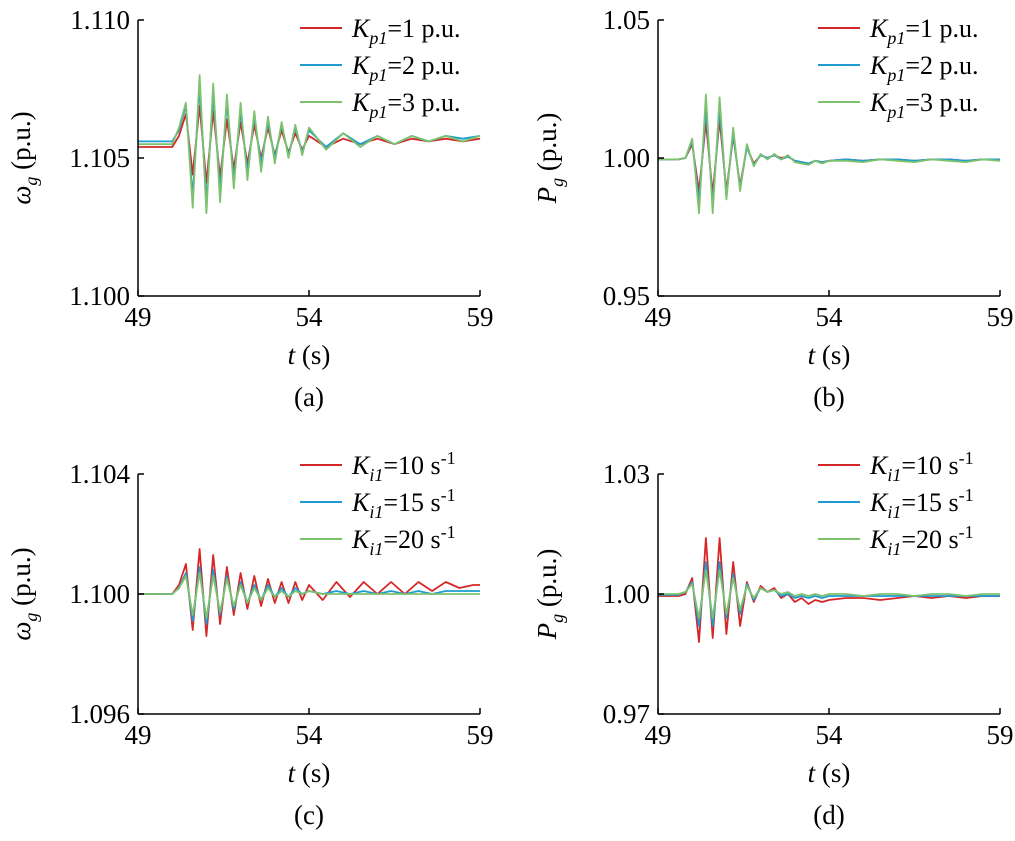 Image resolution: width=1015 pixels, height=841 pixels. Describe the element at coordinates (828, 815) in the screenshot. I see `panel-label: (d)` at that location.